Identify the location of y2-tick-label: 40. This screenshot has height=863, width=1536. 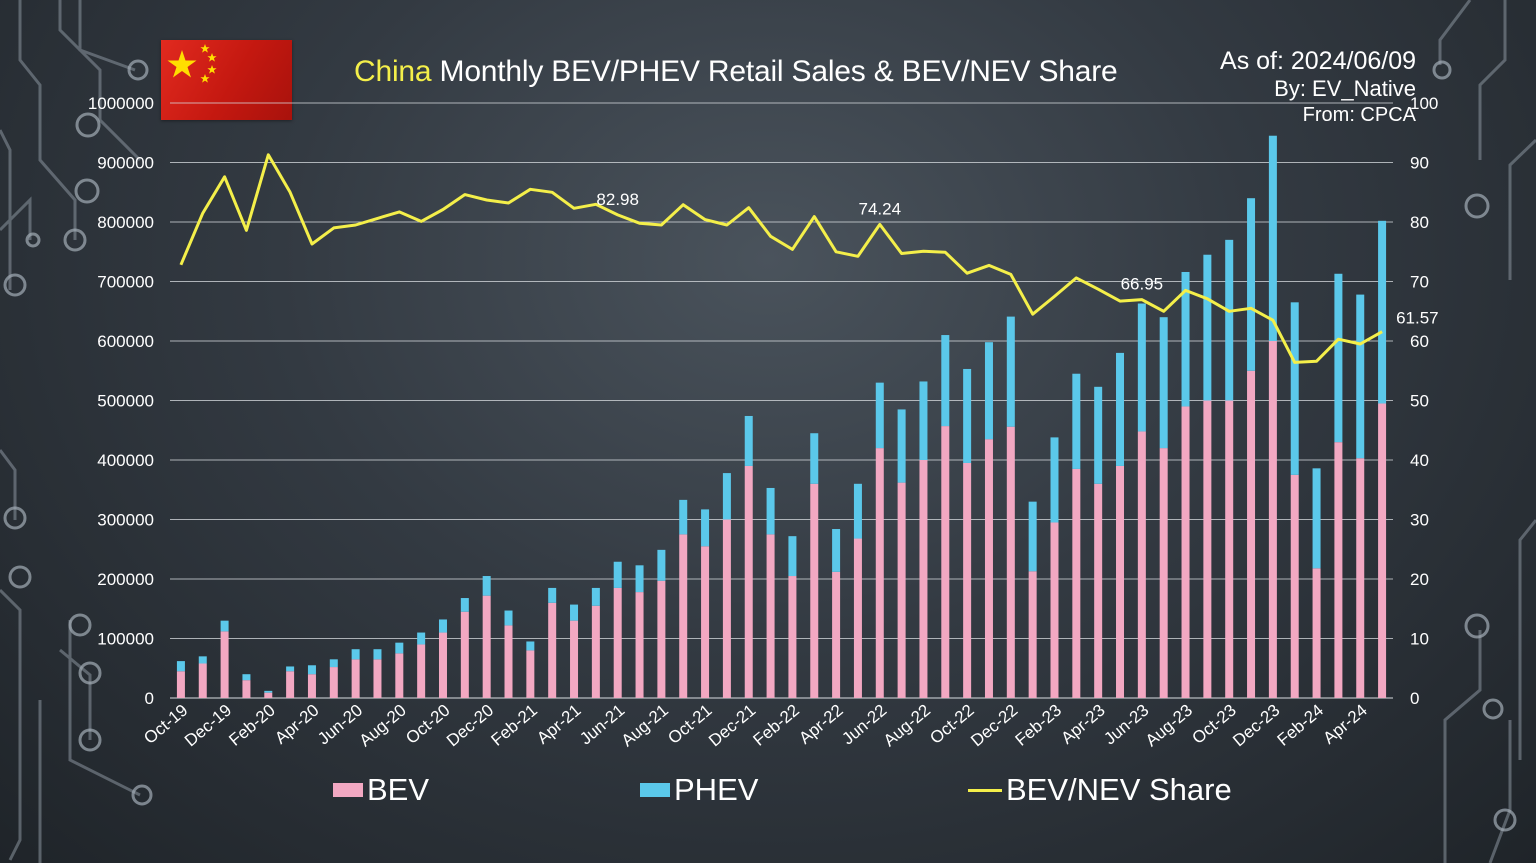
(1419, 460).